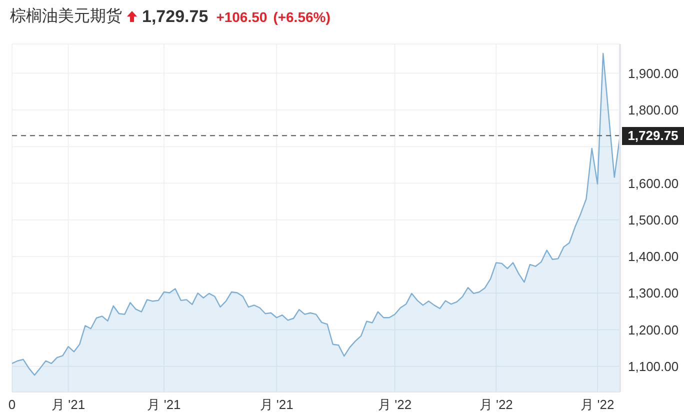 This screenshot has width=684, height=420. I want to click on y-tick-label: 1,900.00, so click(653, 73).